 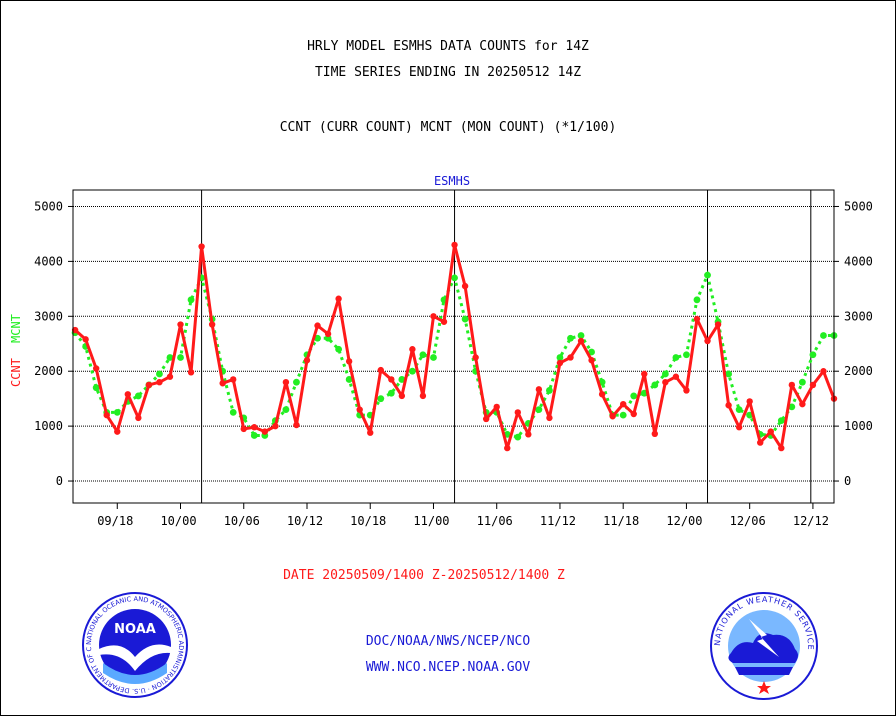 What do you see at coordinates (684, 521) in the screenshot?
I see `x-tick-label: 12/00` at bounding box center [684, 521].